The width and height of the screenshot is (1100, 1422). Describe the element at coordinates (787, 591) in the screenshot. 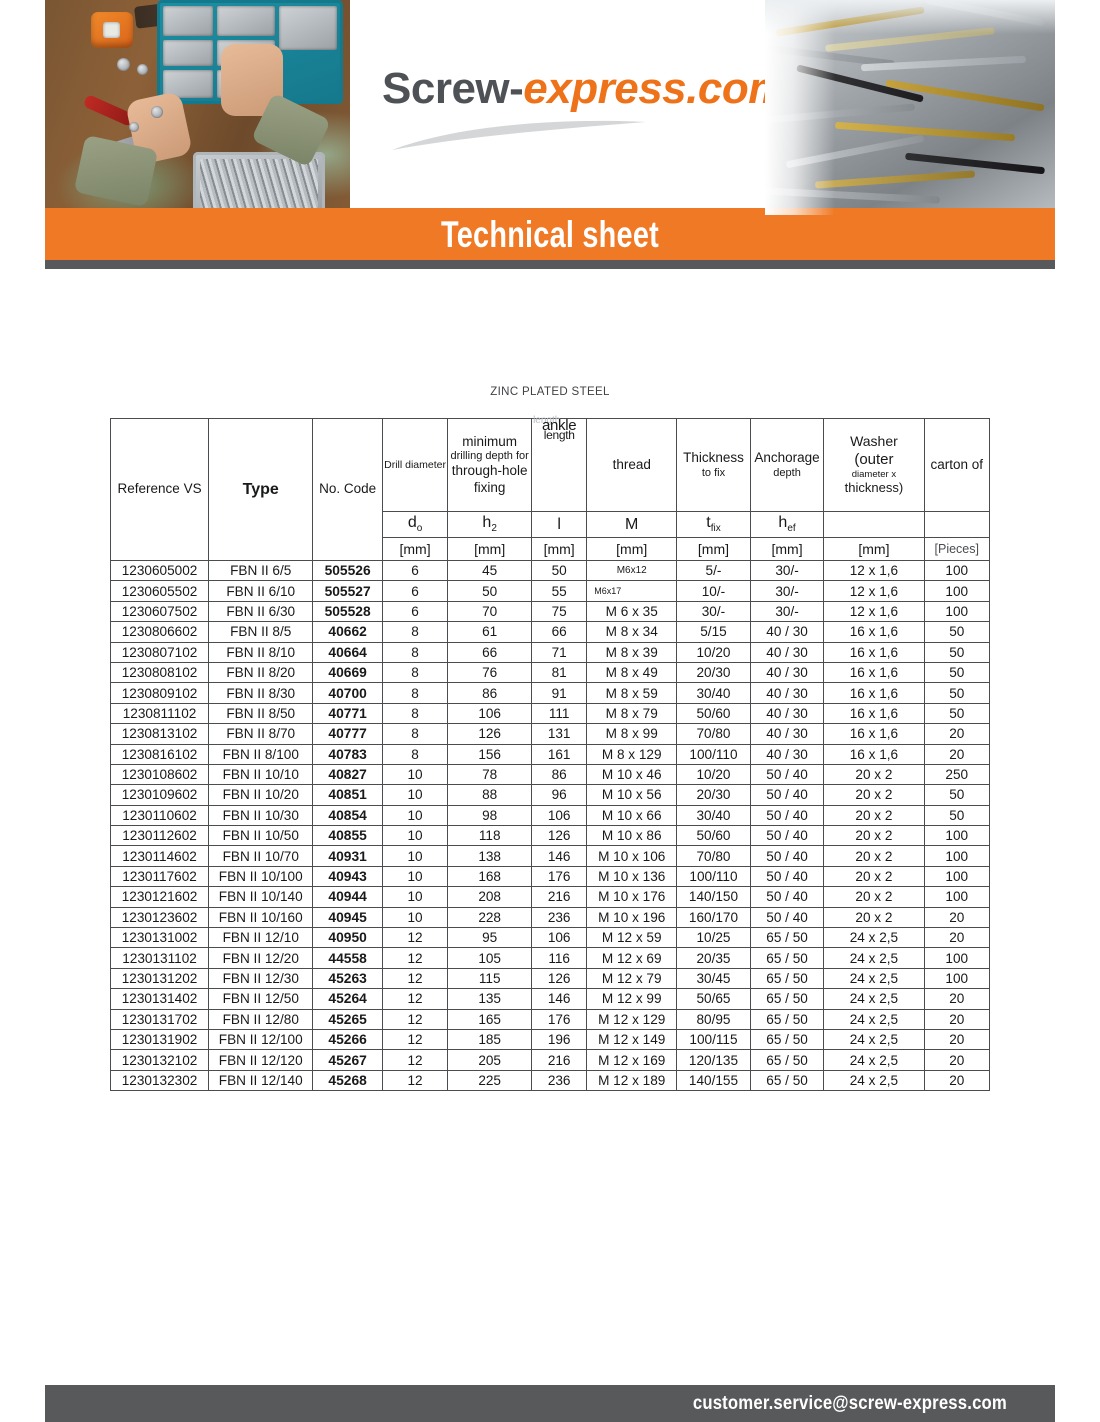

I see `cell-anchorage: 30/-` at that location.